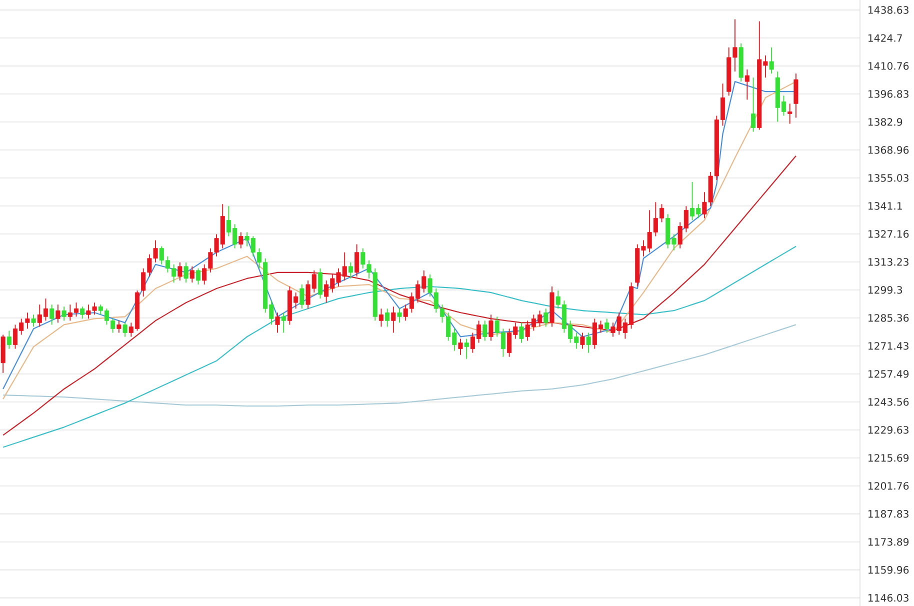 This screenshot has height=606, width=914. What do you see at coordinates (888, 430) in the screenshot?
I see `y-tick-label: 1229.63` at bounding box center [888, 430].